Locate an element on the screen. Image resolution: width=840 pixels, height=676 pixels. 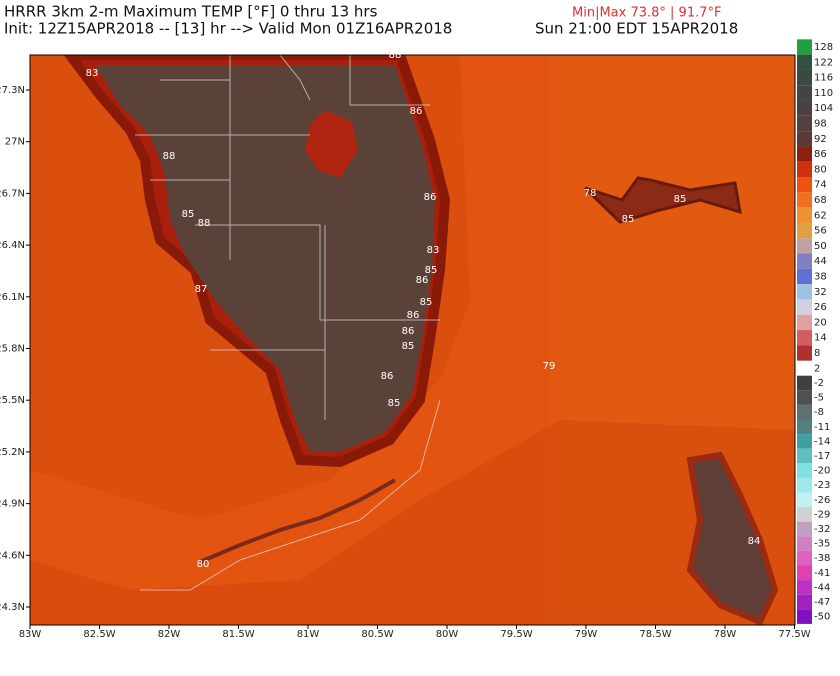
colorbar-label: 50 is located at coordinates (820, 246).